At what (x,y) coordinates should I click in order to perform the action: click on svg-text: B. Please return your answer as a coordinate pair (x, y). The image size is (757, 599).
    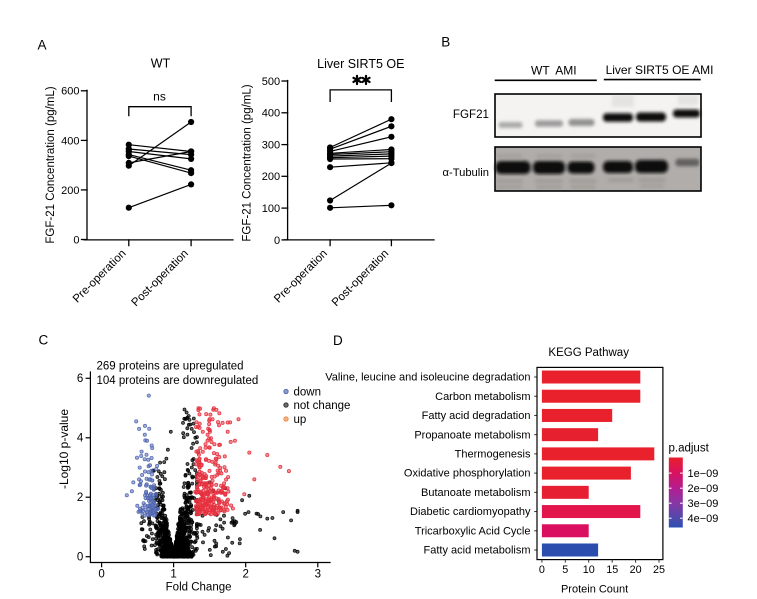
    Looking at the image, I should click on (445, 41).